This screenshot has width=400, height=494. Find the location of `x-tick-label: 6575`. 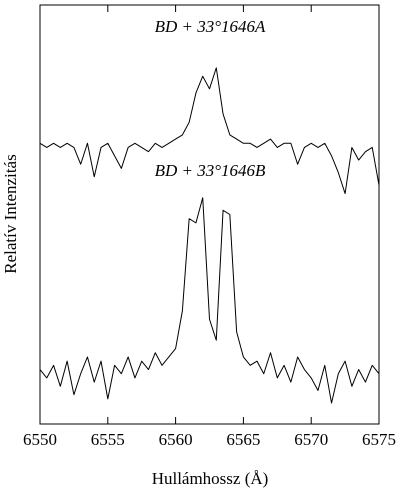

x-tick-label: 6575 is located at coordinates (379, 439).